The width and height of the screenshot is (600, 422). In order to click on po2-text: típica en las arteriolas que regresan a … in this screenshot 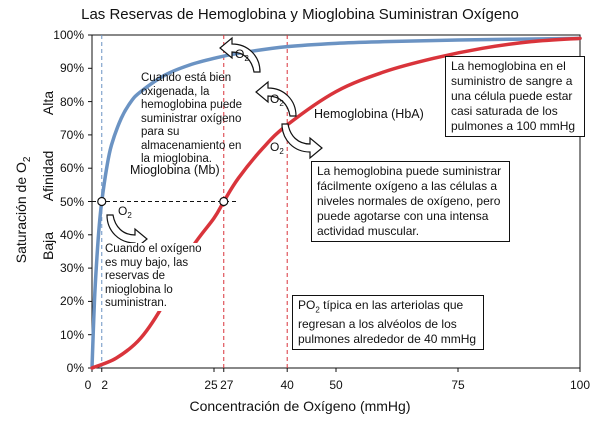, I will do `click(387, 322)`.